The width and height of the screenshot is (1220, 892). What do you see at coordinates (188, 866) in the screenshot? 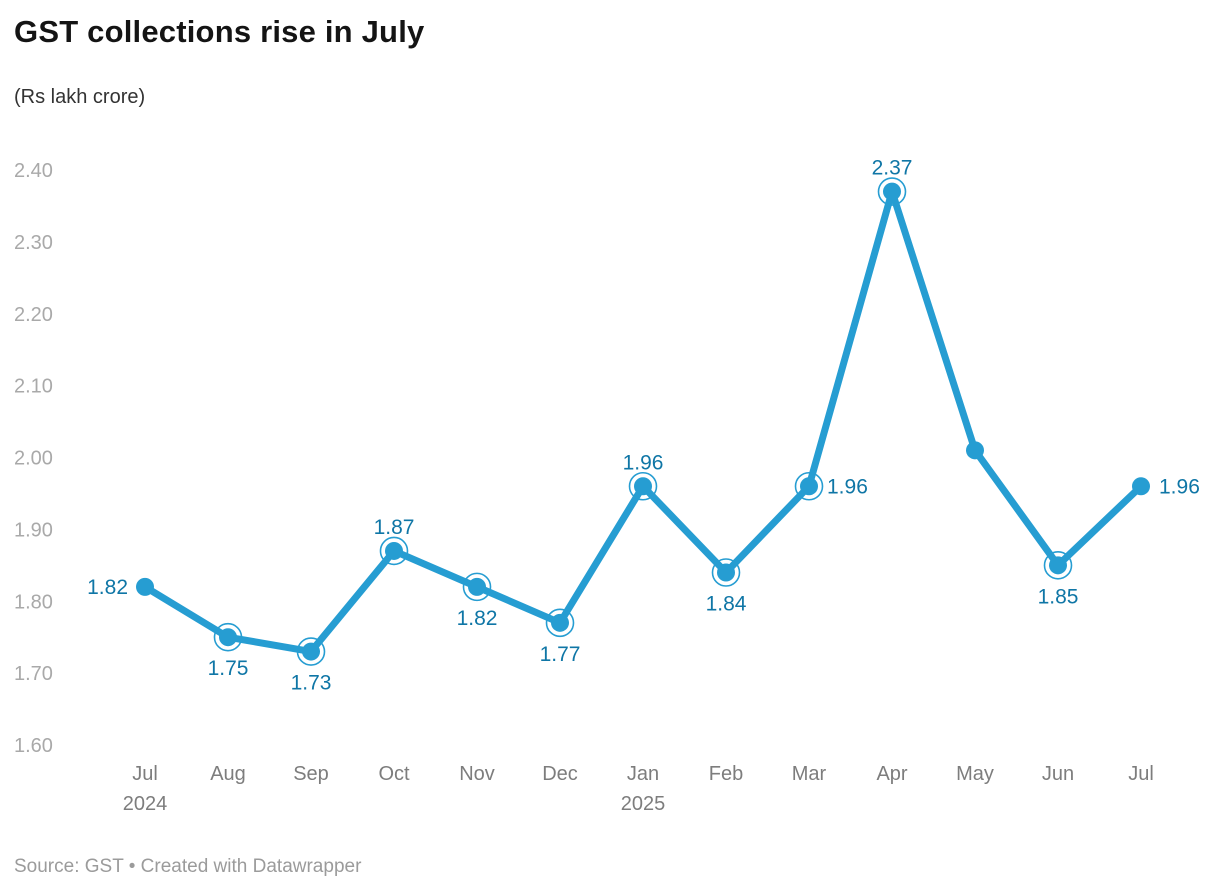
I see `source-attribution: Source: GST • Created with Datawrapper` at bounding box center [188, 866].